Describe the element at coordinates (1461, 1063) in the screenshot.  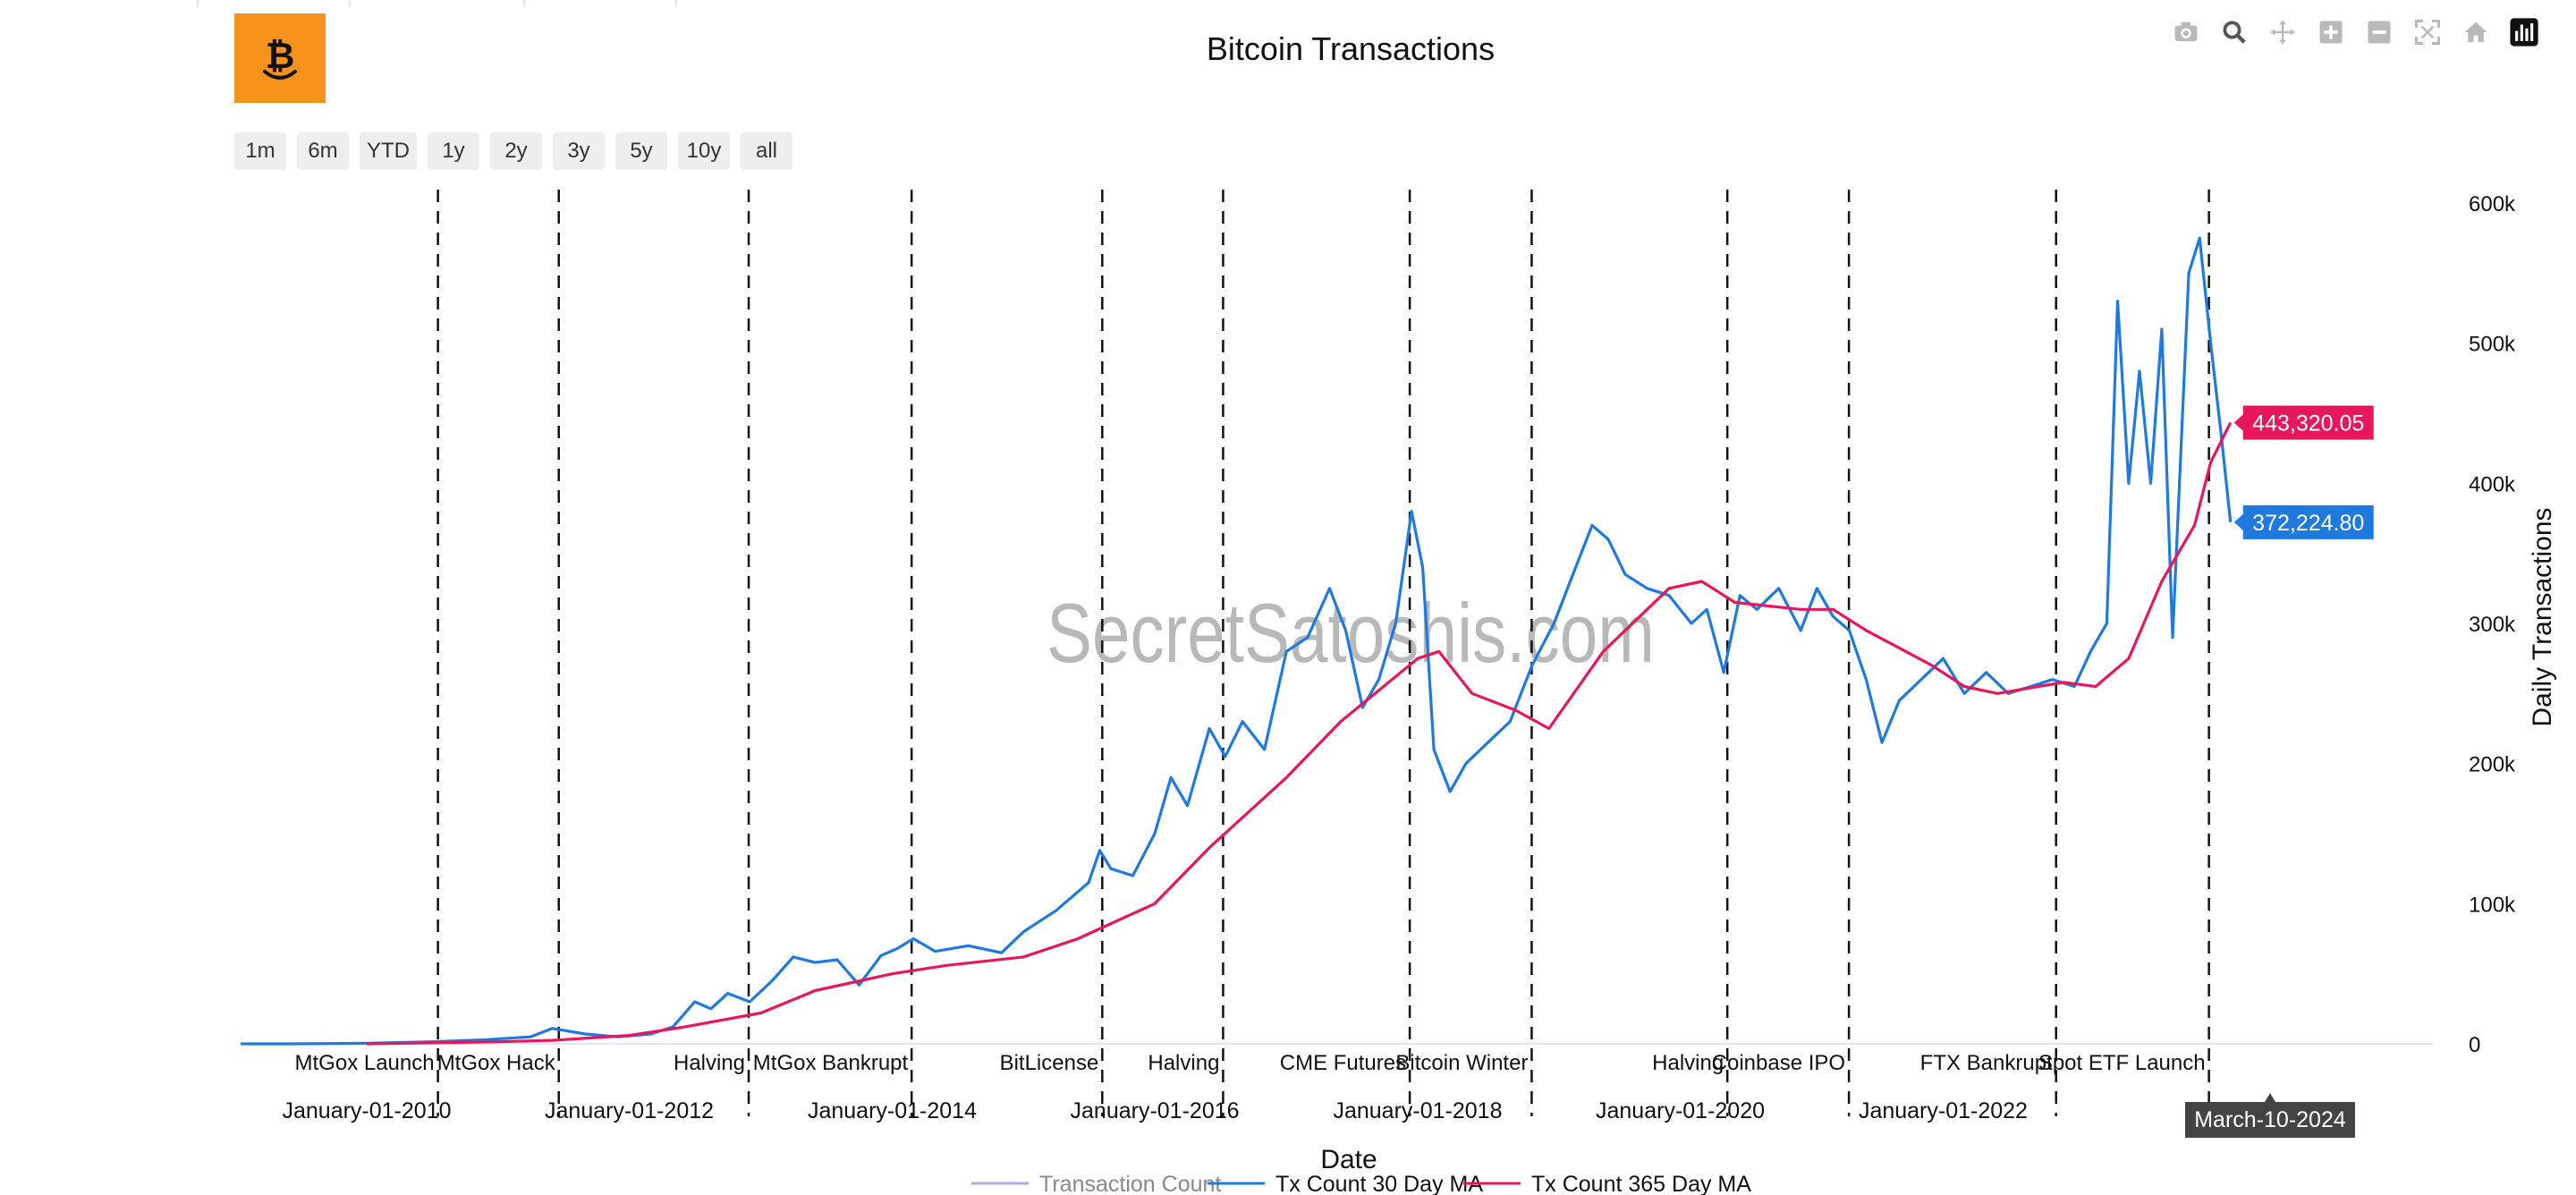
I see `event-label: Bitcoin Winter` at that location.